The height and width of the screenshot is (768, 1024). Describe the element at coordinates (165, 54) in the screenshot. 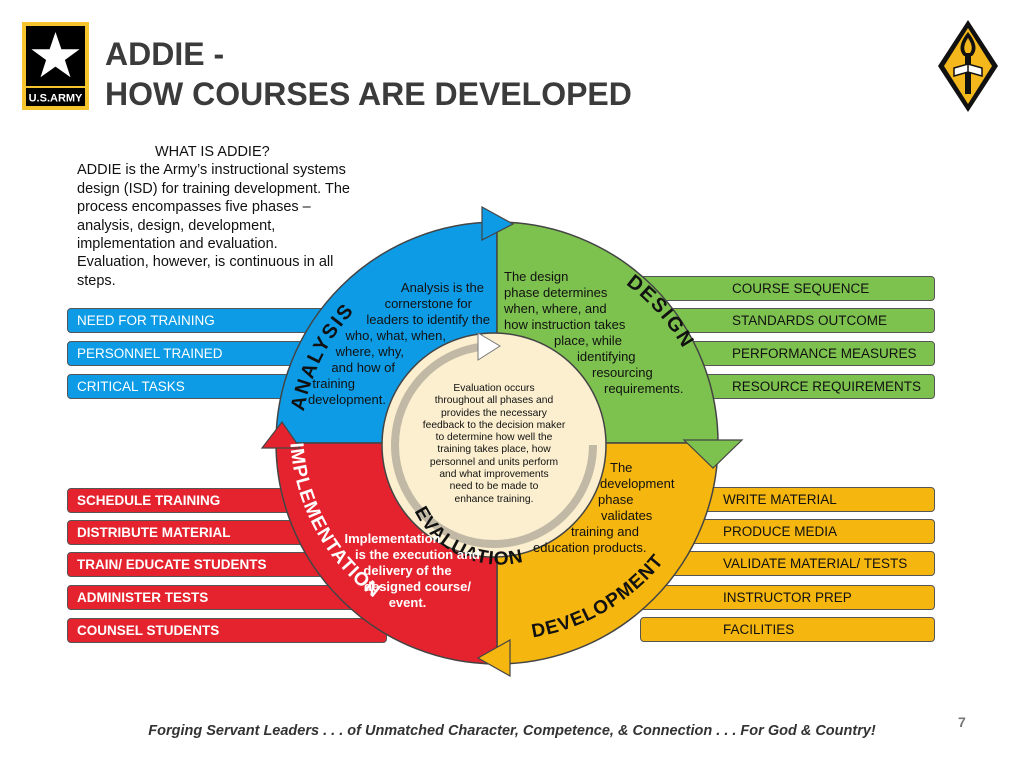

I see `title-line-1: ADDIE -` at that location.